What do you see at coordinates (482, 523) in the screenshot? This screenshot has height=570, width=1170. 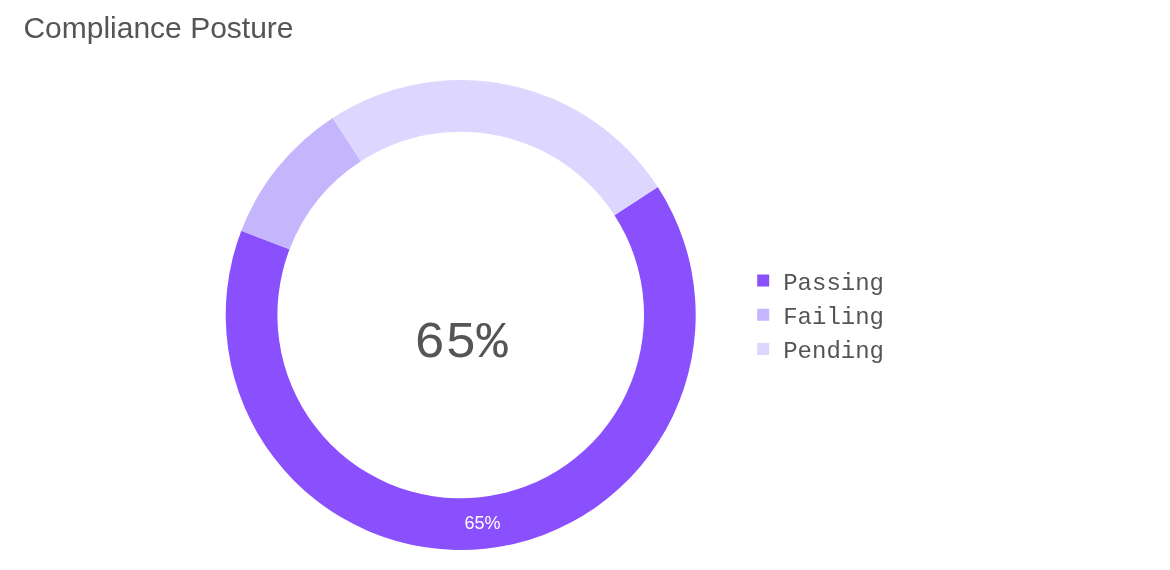 I see `data-label: 65%` at bounding box center [482, 523].